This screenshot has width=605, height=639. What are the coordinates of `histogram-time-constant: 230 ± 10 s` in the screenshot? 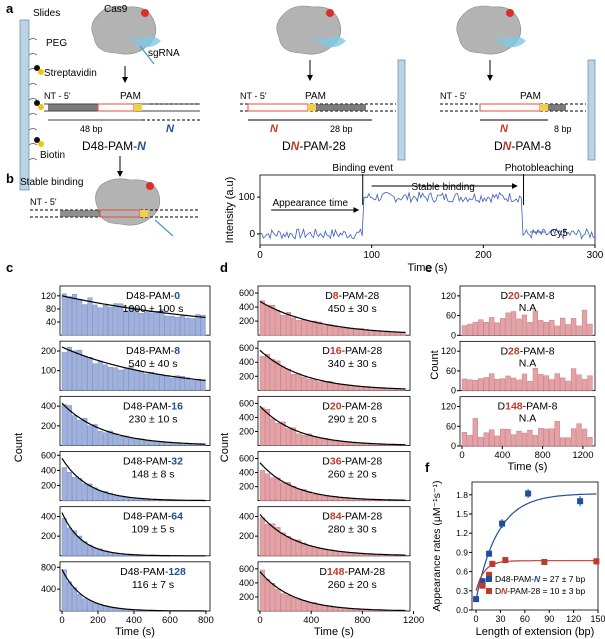 It's located at (153, 419).